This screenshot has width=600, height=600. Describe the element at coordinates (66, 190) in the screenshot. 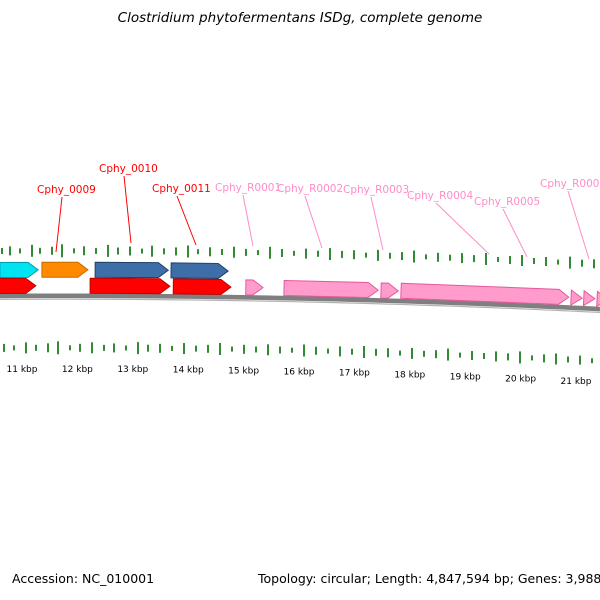

I see `gene-label: Cphy_0009` at that location.